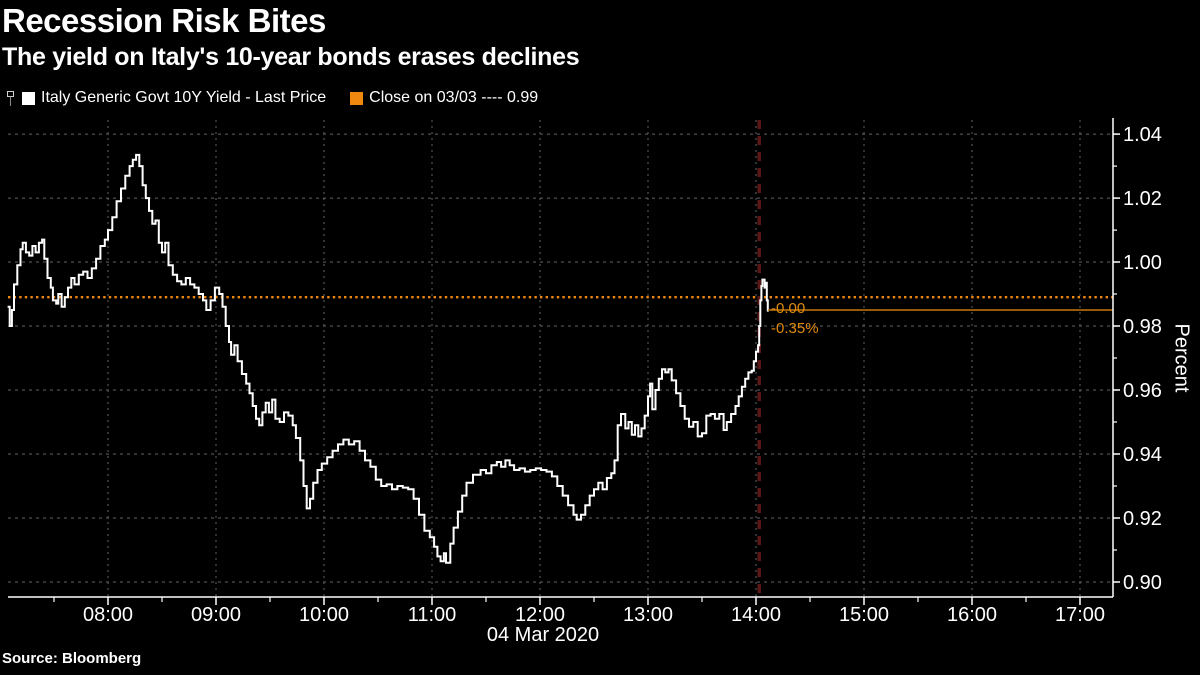 This screenshot has height=675, width=1200. Describe the element at coordinates (1181, 358) in the screenshot. I see `y-axis-title: Percent` at that location.